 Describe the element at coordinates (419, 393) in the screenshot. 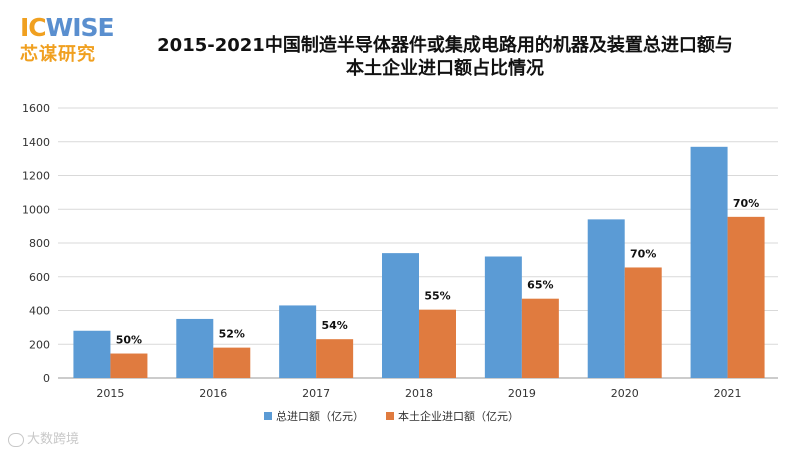

I see `x-tick-label: 2018` at that location.